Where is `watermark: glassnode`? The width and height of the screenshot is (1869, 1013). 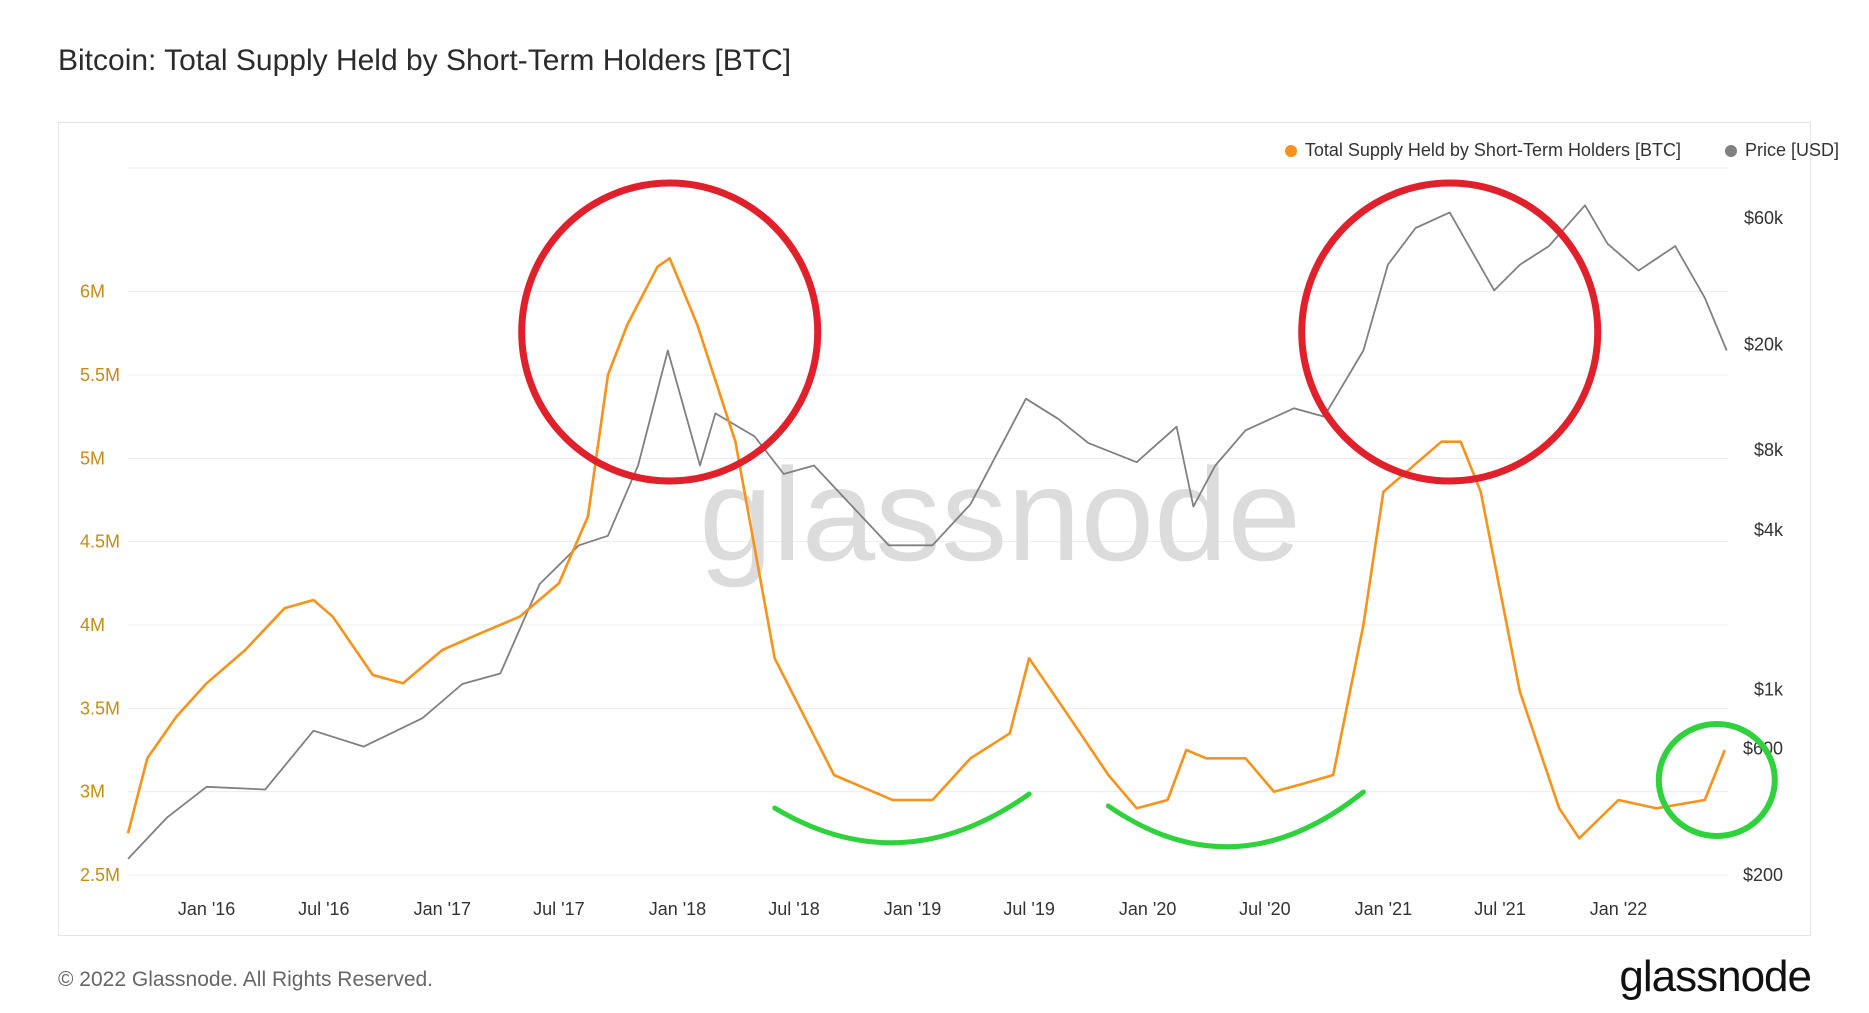 watermark: glassnode is located at coordinates (1000, 514).